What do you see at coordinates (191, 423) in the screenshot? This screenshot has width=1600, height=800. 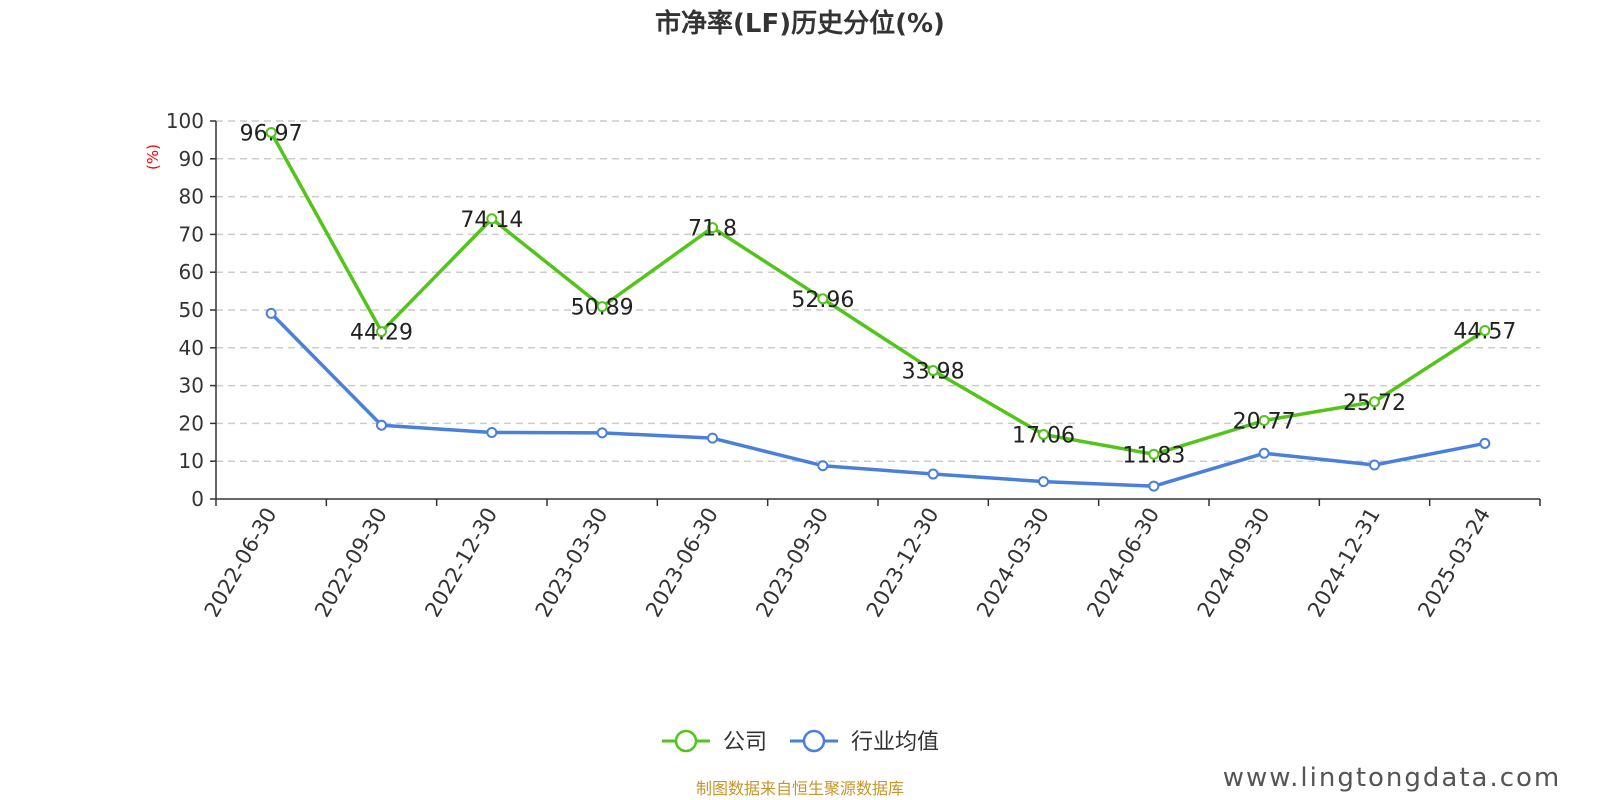 I see `y-tick-label-2: 20` at bounding box center [191, 423].